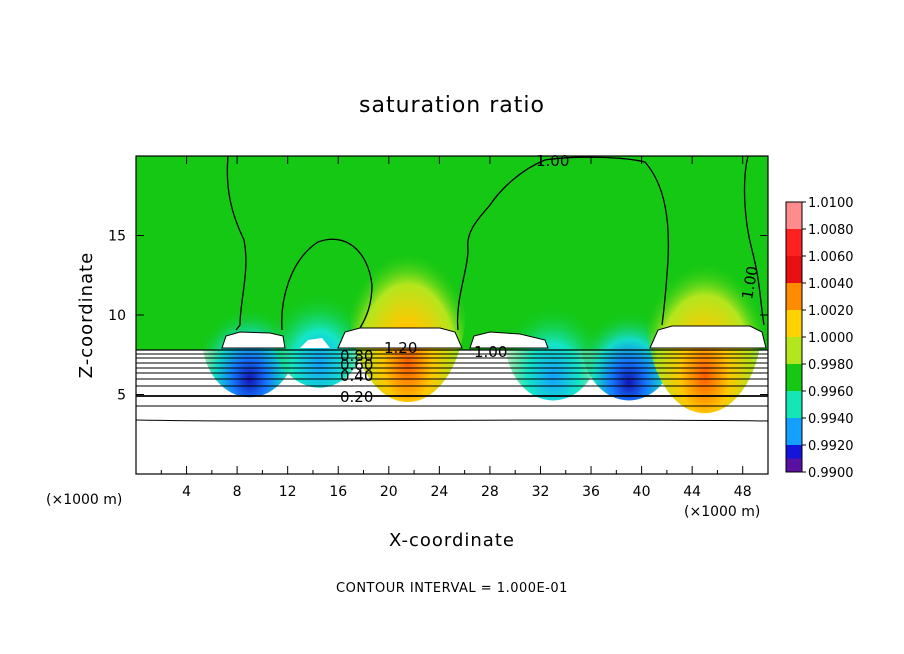 This screenshot has width=904, height=654. Describe the element at coordinates (439, 492) in the screenshot. I see `x-tick-label: 24` at that location.